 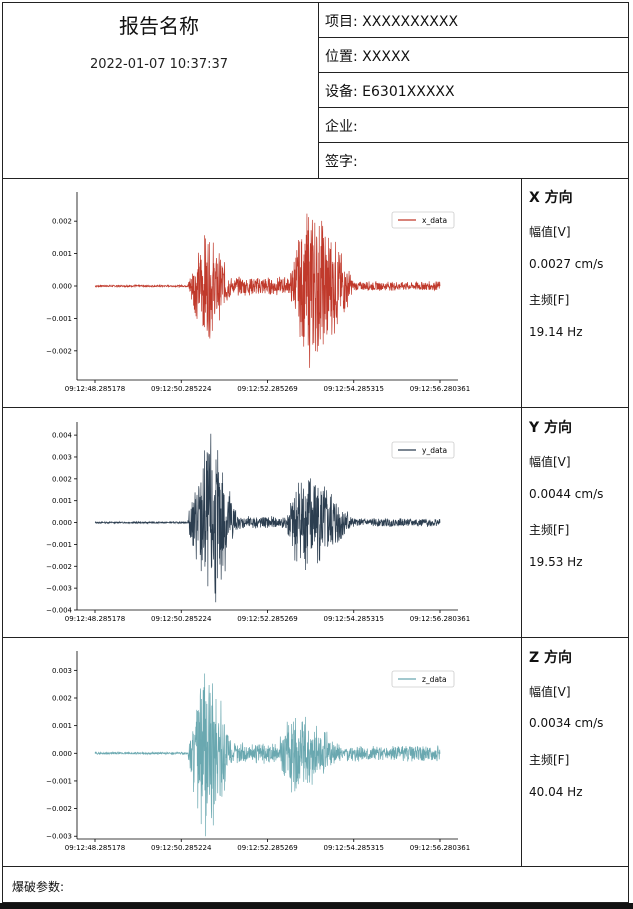 What do you see at coordinates (550, 462) in the screenshot?
I see `y-amplitude-label: 幅值[V]` at bounding box center [550, 462].